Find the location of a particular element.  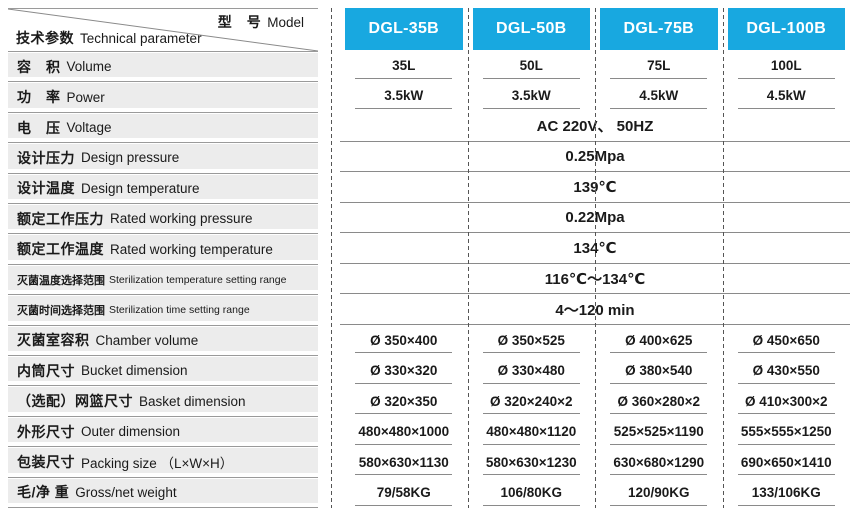

param-label-design-temperature: 设计温度 Design temperature is located at coordinates (163, 189).